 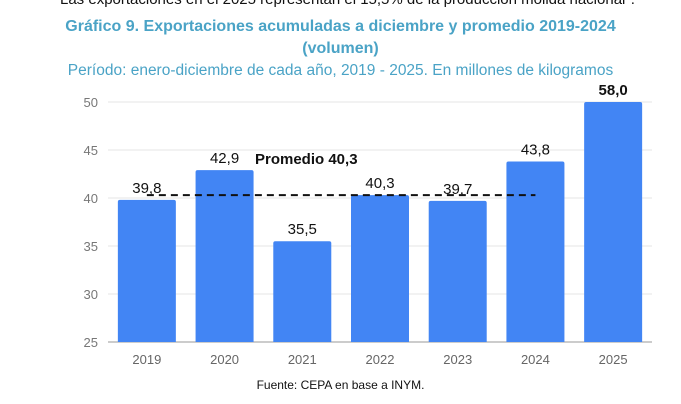 I want to click on bar-2024, so click(x=535, y=251).